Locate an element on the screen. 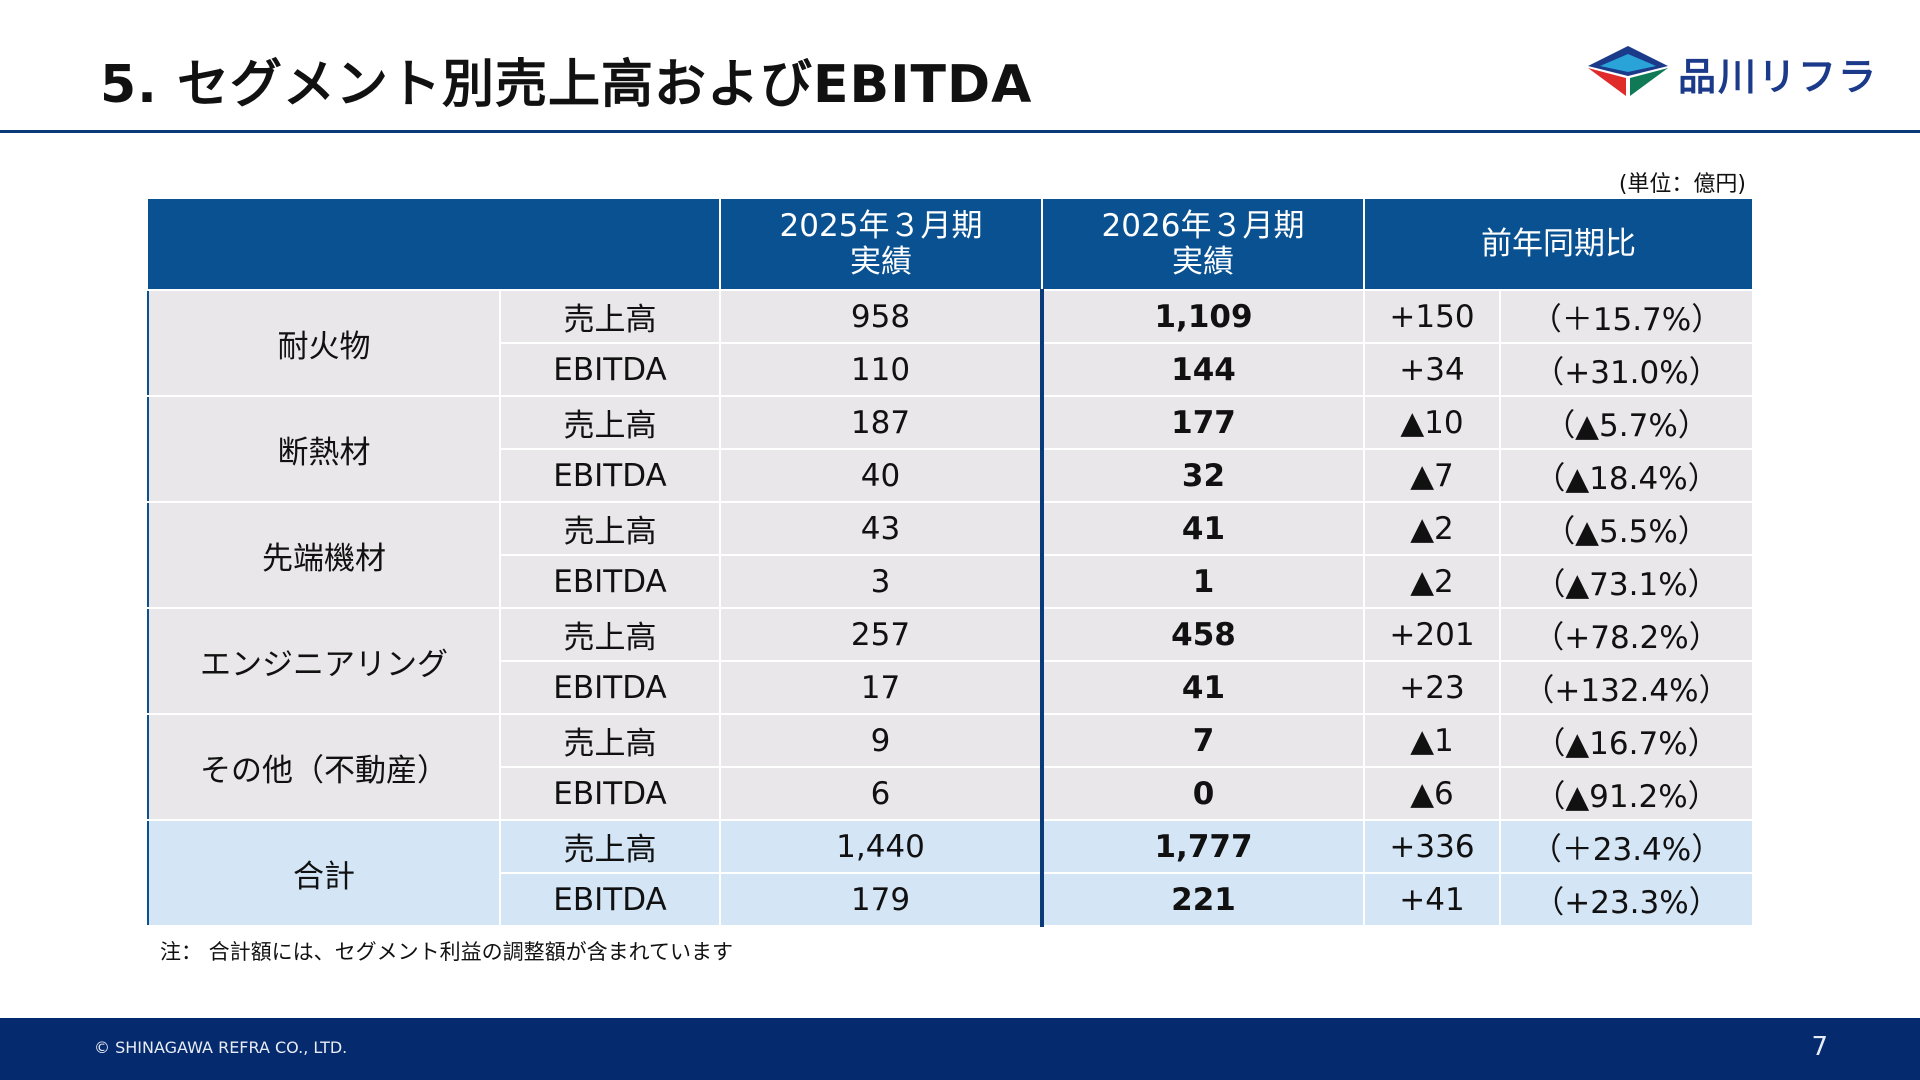 This screenshot has height=1080, width=1920. footer-bar: © SHINAGAWA REFRA CO., LTD. 7 is located at coordinates (960, 1049).